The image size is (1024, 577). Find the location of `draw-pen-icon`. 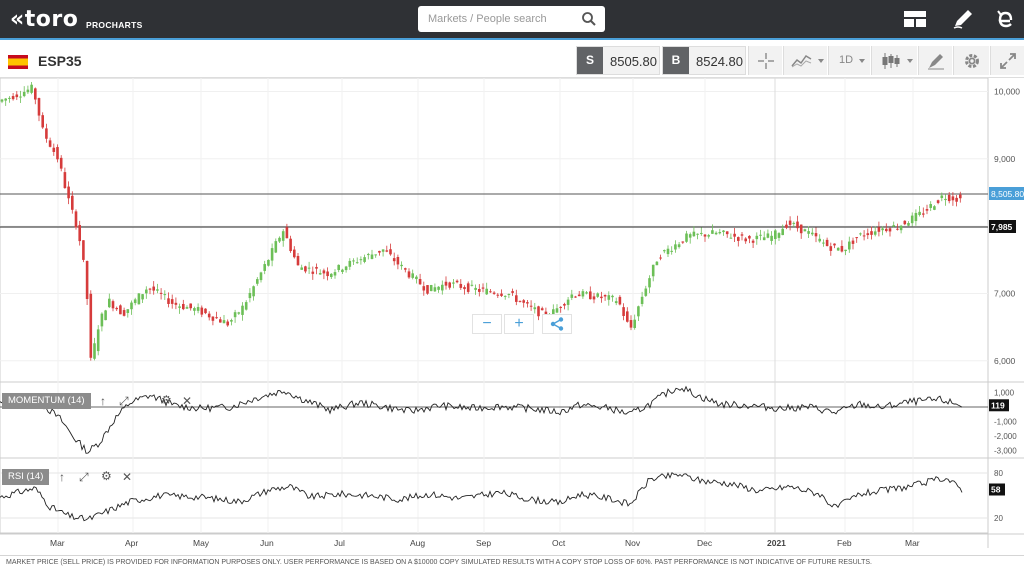

draw-pen-icon is located at coordinates (963, 19).